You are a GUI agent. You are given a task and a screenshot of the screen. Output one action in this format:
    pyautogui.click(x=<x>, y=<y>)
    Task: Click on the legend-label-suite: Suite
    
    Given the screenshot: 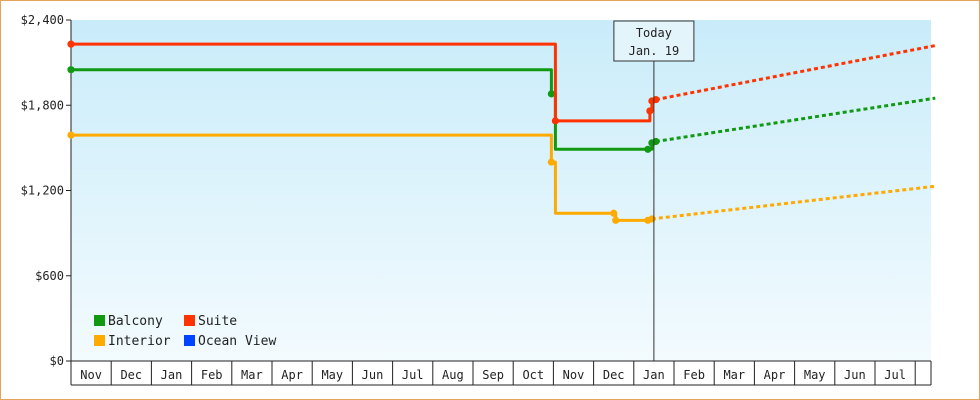 What is the action you would take?
    pyautogui.click(x=217, y=321)
    